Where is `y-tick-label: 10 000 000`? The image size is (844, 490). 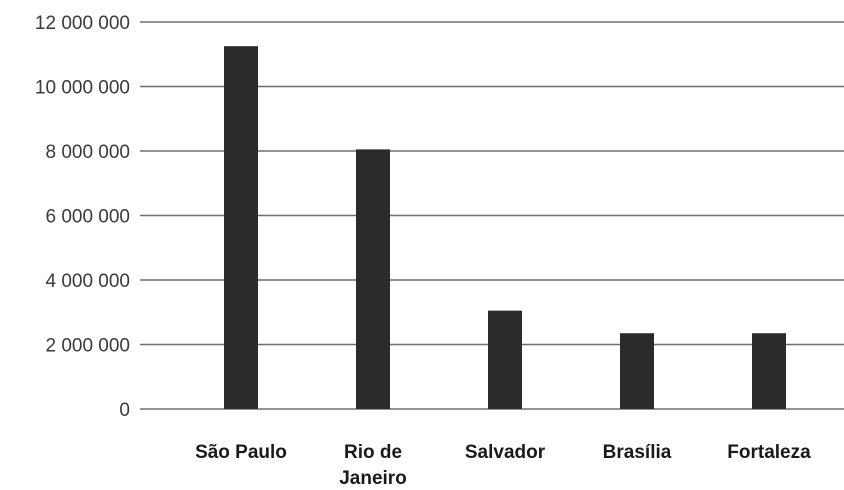 y-tick-label: 10 000 000 is located at coordinates (82, 88).